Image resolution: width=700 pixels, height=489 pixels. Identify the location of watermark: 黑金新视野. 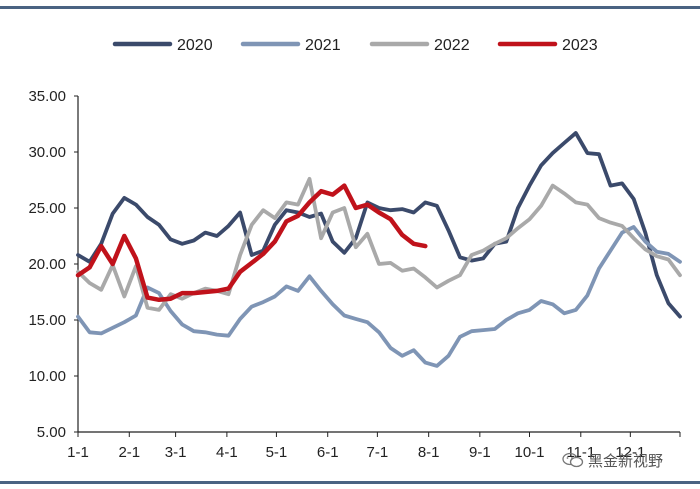
(627, 460).